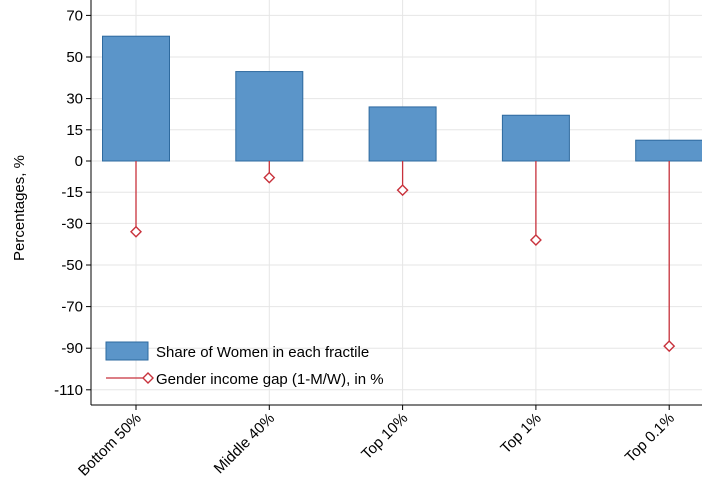 The width and height of the screenshot is (702, 491). I want to click on y-tick-label: -15, so click(72, 192).